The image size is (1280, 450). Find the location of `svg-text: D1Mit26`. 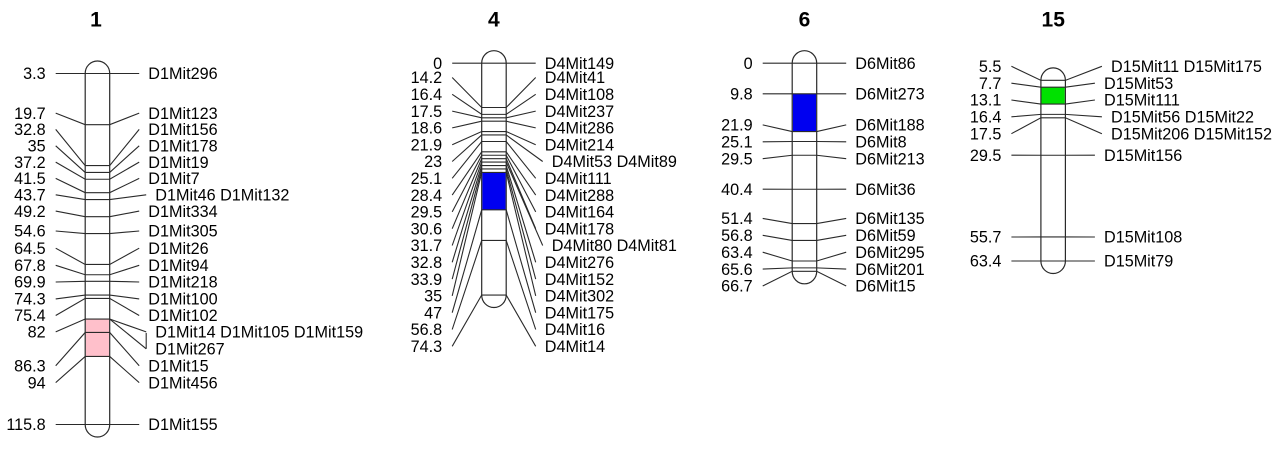

svg-text: D1Mit26 is located at coordinates (178, 249).